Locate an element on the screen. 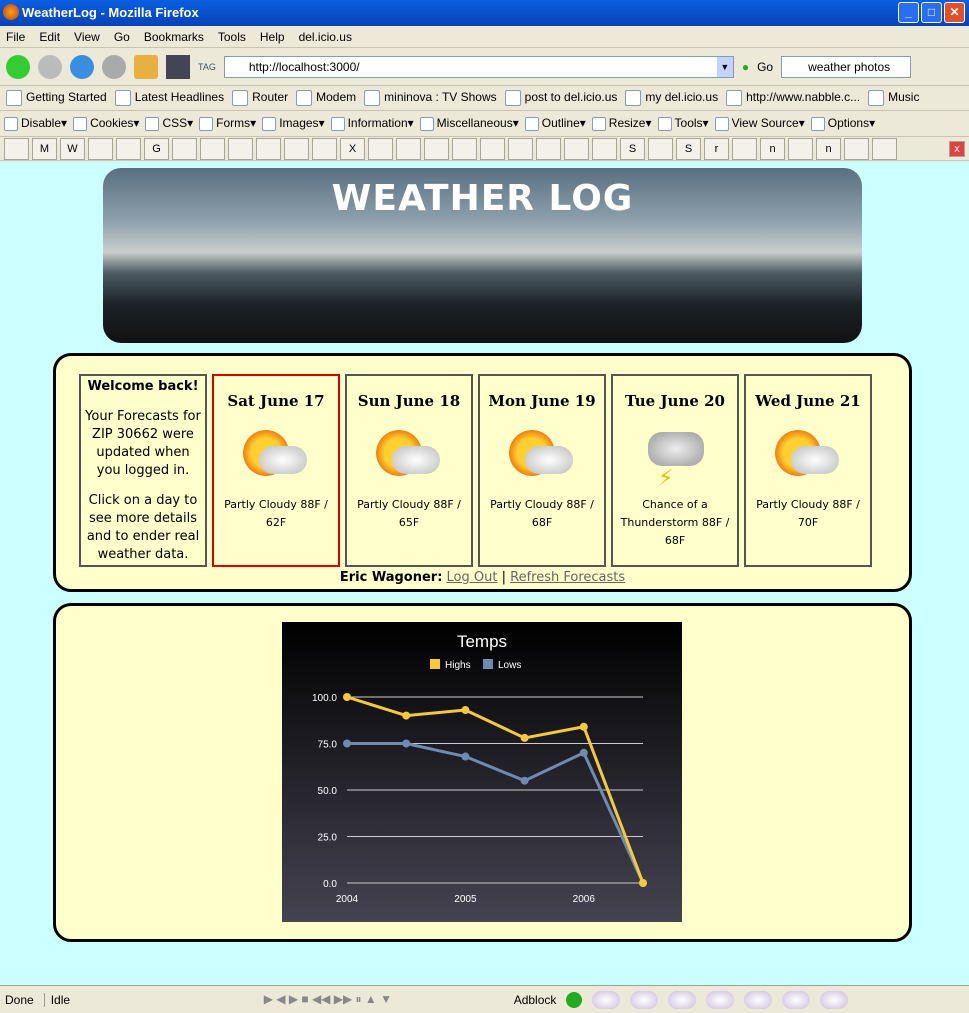 This screenshot has height=1013, width=969. url-input: http://localhost:3000/ ▼ is located at coordinates (478, 66).